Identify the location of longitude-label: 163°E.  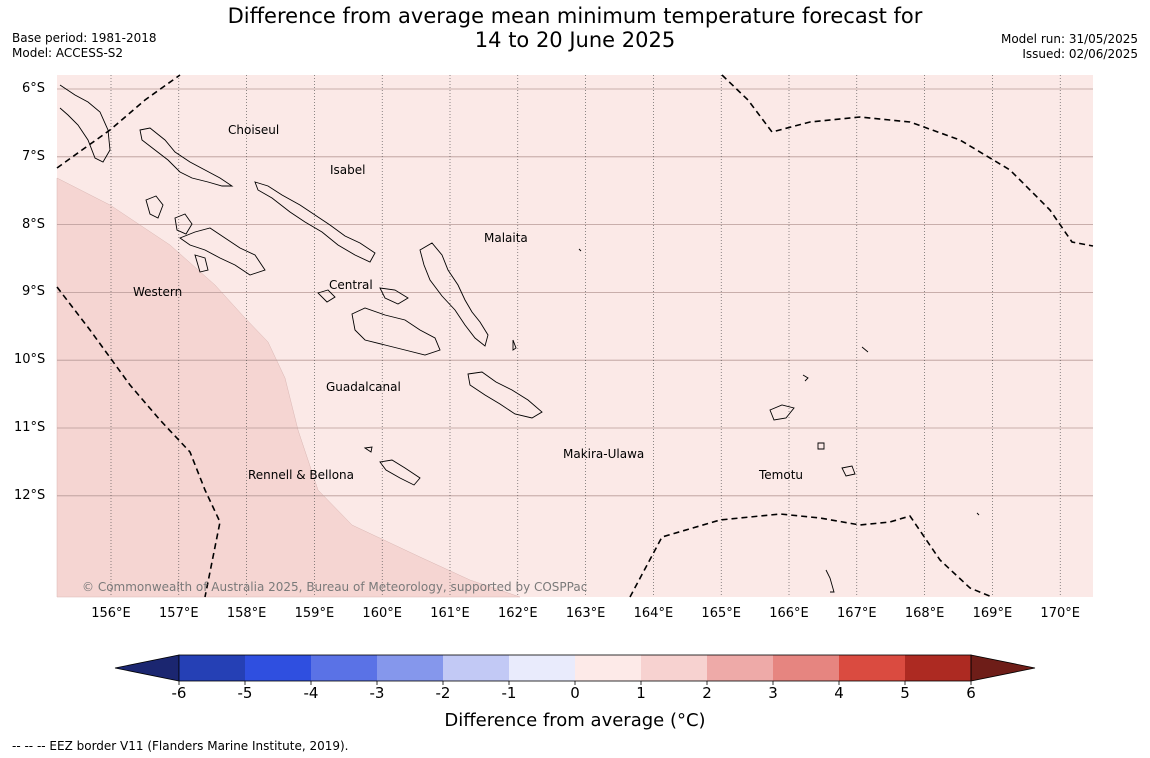
(585, 613).